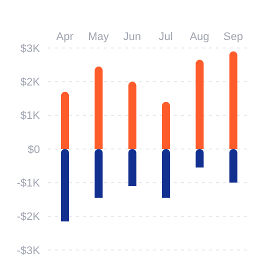  I want to click on y-tick-label: $3K, so click(30, 48).